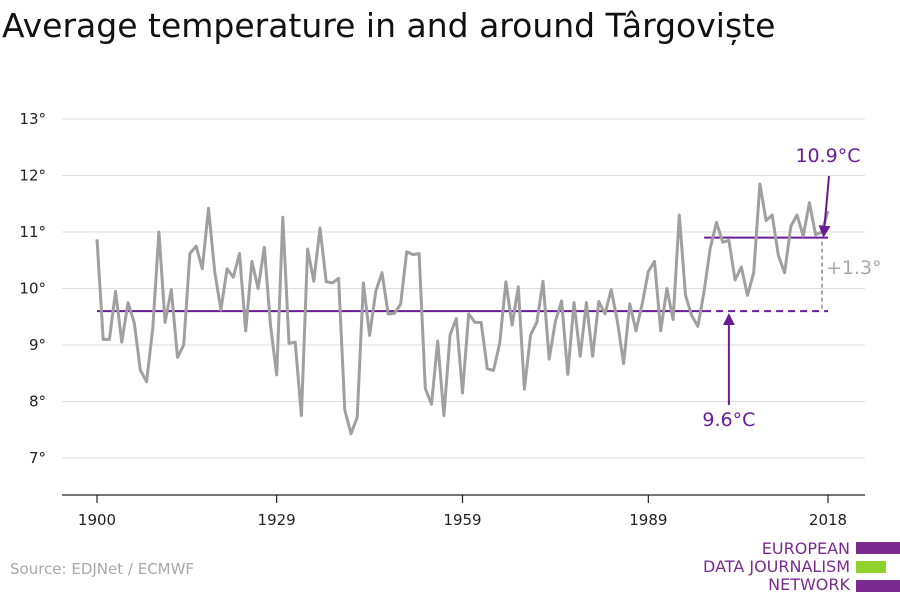 Image resolution: width=900 pixels, height=600 pixels. What do you see at coordinates (37, 458) in the screenshot?
I see `y-tick-label: 7°` at bounding box center [37, 458].